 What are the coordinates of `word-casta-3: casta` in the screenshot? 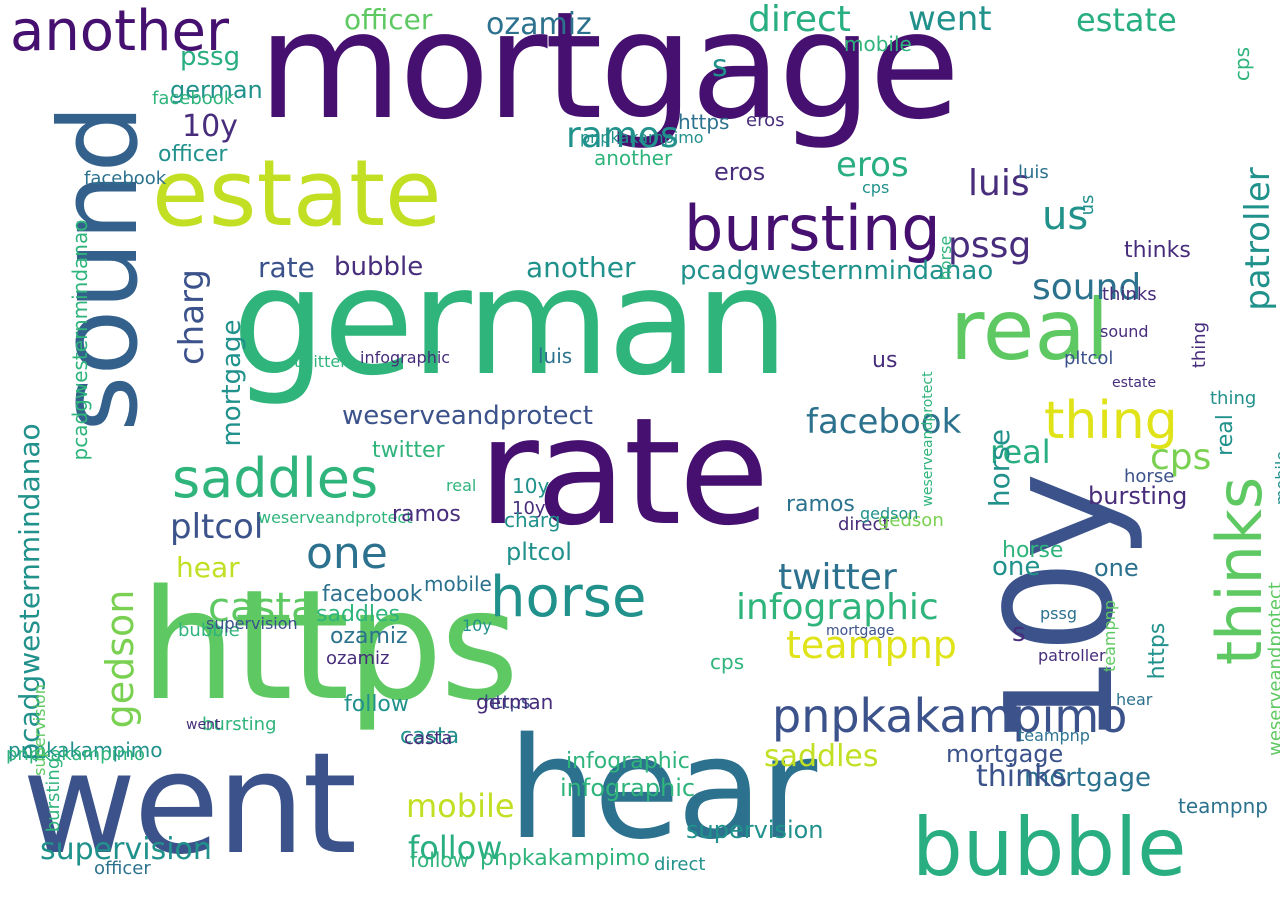 It's located at (428, 738).